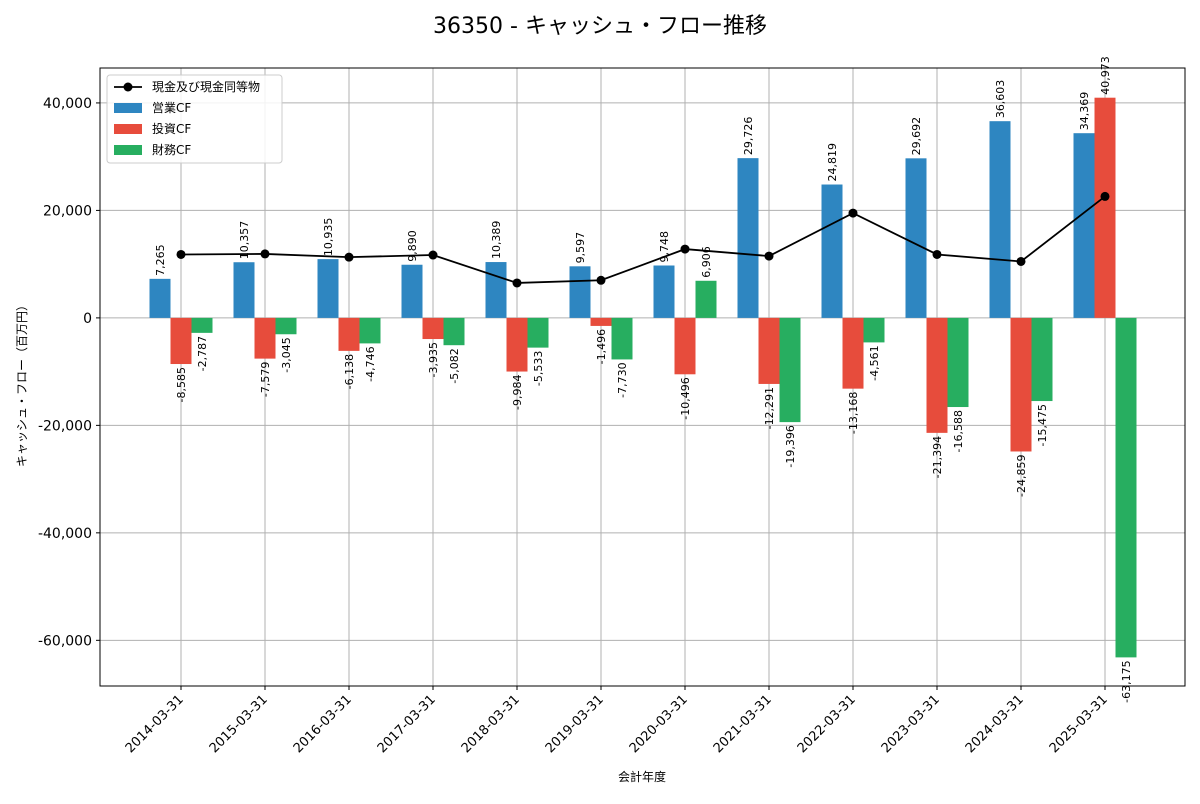  I want to click on bar-value-label: 34,369, so click(1084, 111).